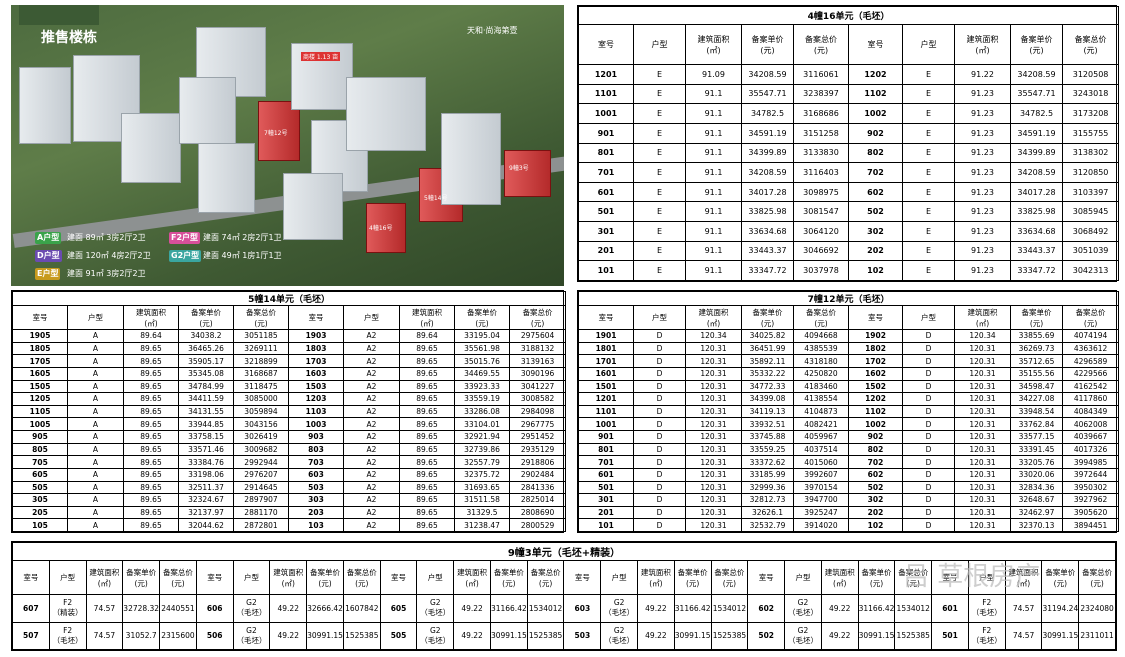 This screenshot has height=657, width=1125. What do you see at coordinates (276, 133) in the screenshot?
I see `building-label: 7幢12号` at bounding box center [276, 133].